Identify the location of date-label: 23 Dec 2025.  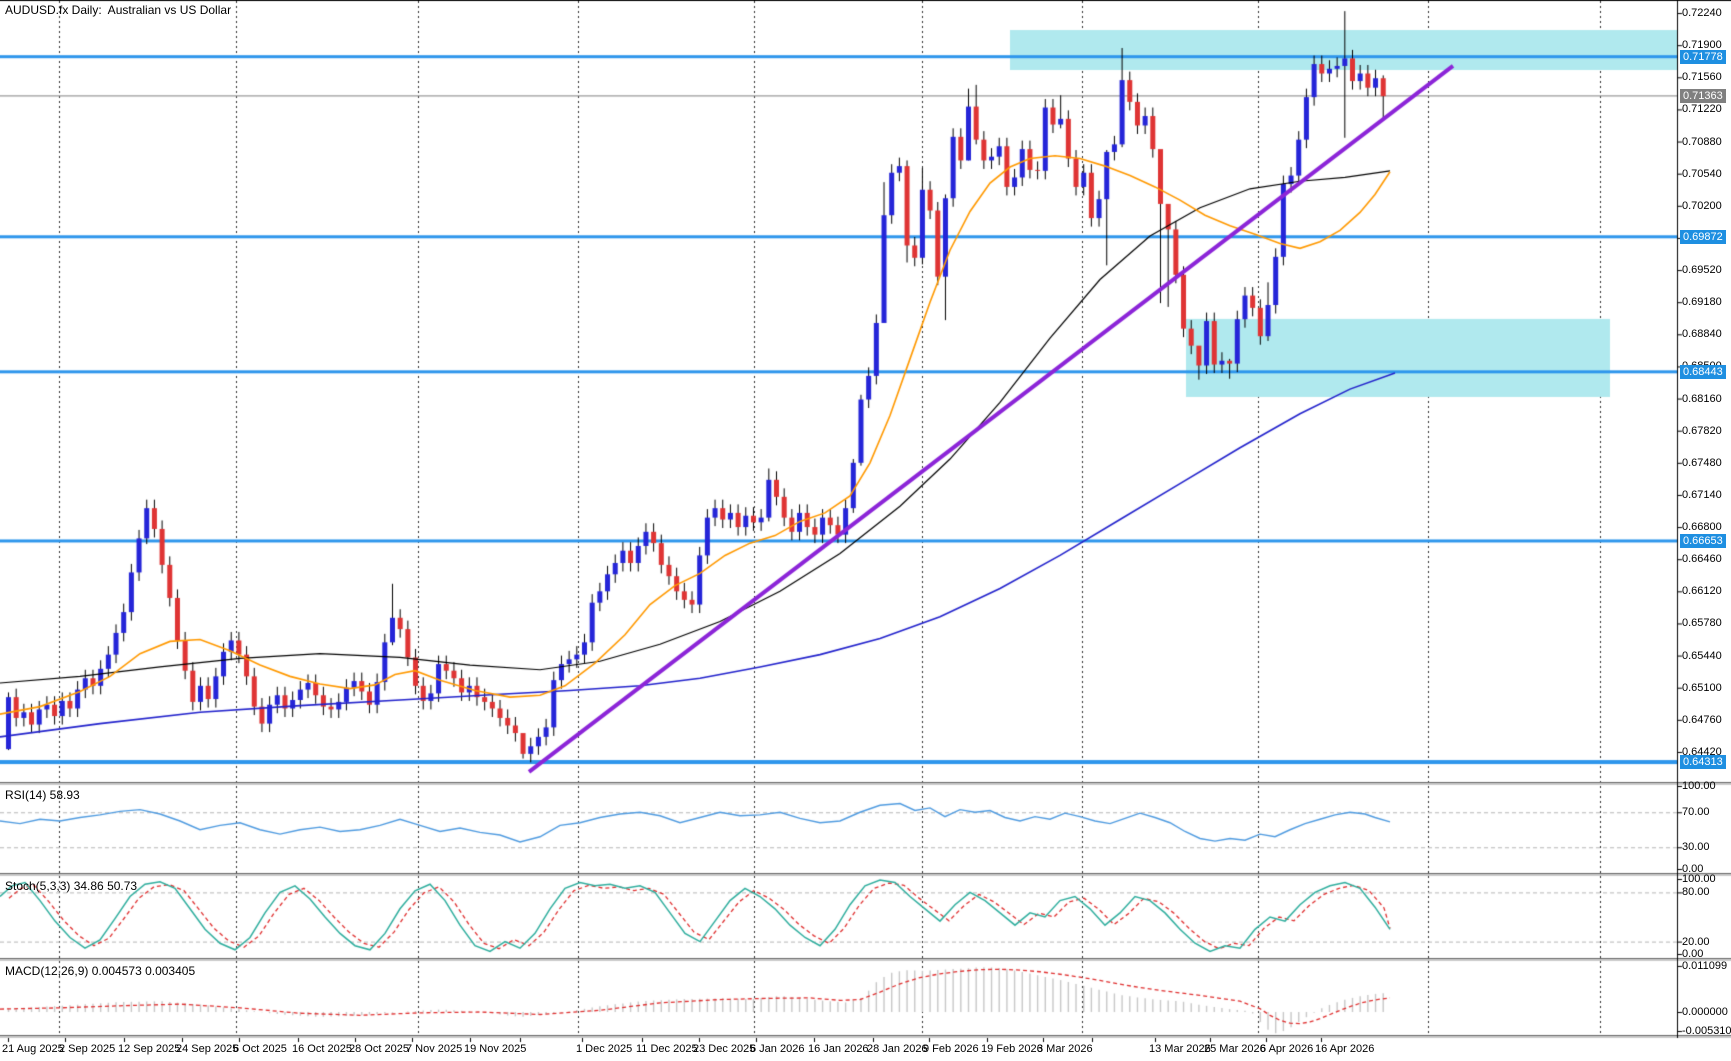
(724, 1049).